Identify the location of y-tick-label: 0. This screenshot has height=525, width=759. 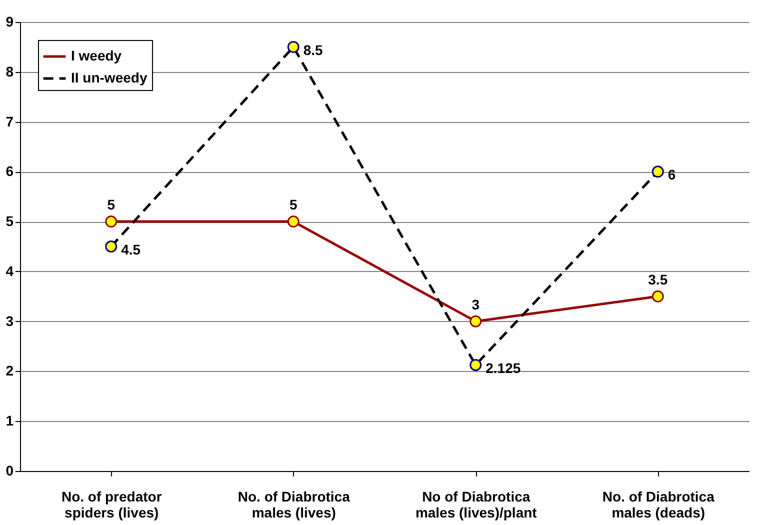
(10, 470).